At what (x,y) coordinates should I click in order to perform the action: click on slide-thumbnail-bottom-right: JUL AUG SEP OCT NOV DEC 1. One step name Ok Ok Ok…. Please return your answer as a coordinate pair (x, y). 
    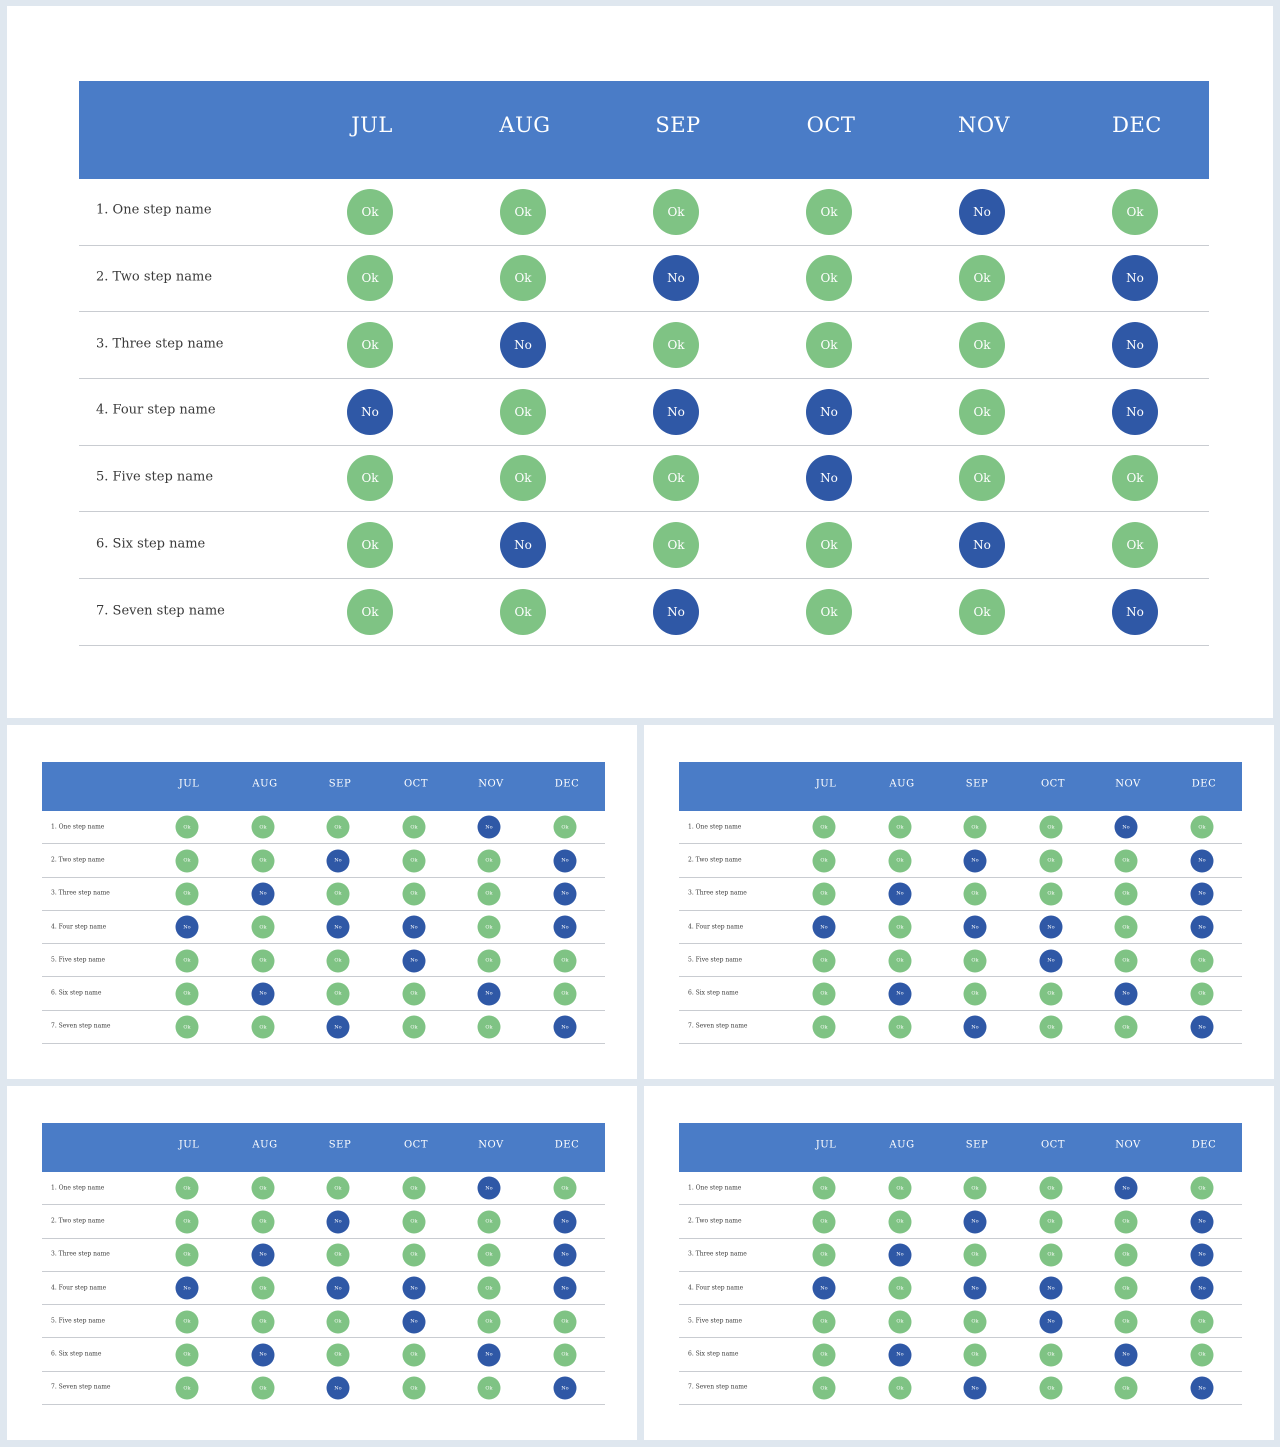
    Looking at the image, I should click on (959, 1263).